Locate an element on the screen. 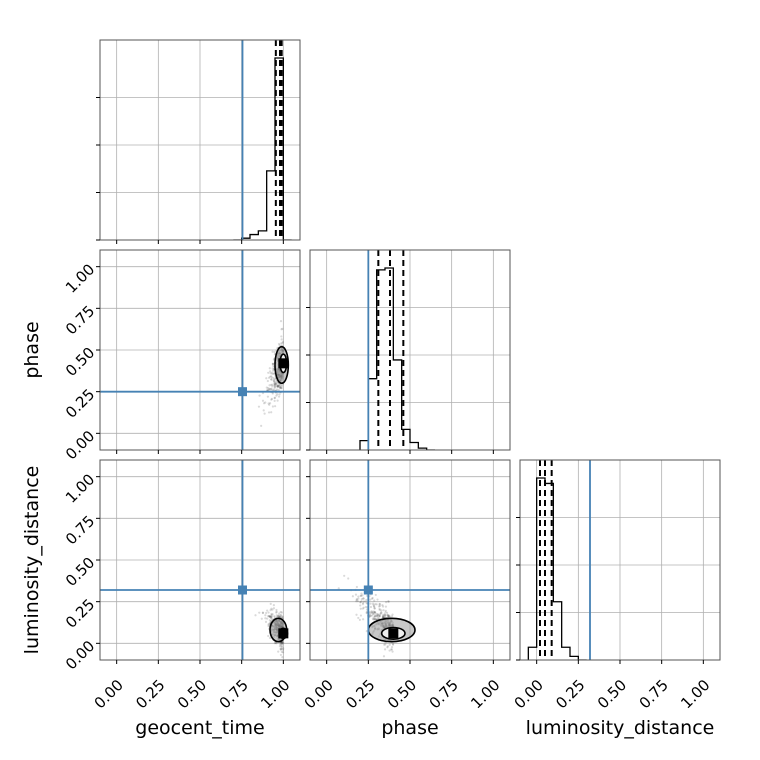  y-tick-label: 0.75 is located at coordinates (80, 530).